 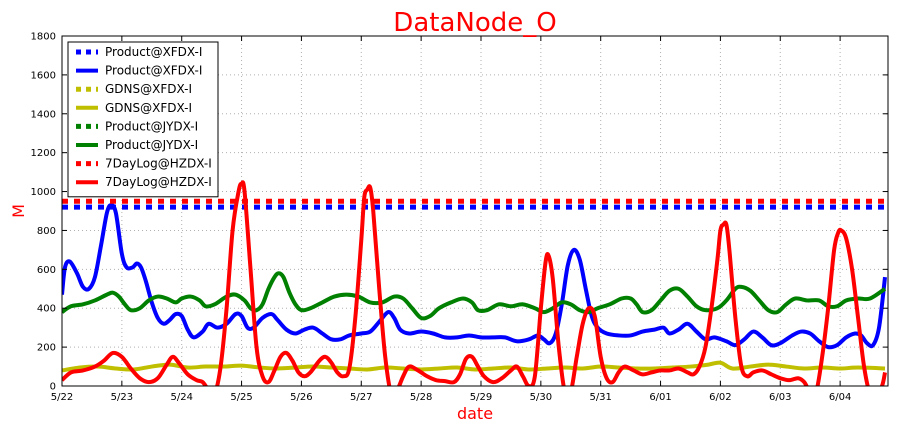 What do you see at coordinates (840, 397) in the screenshot?
I see `x-tick-label: 6/04` at bounding box center [840, 397].